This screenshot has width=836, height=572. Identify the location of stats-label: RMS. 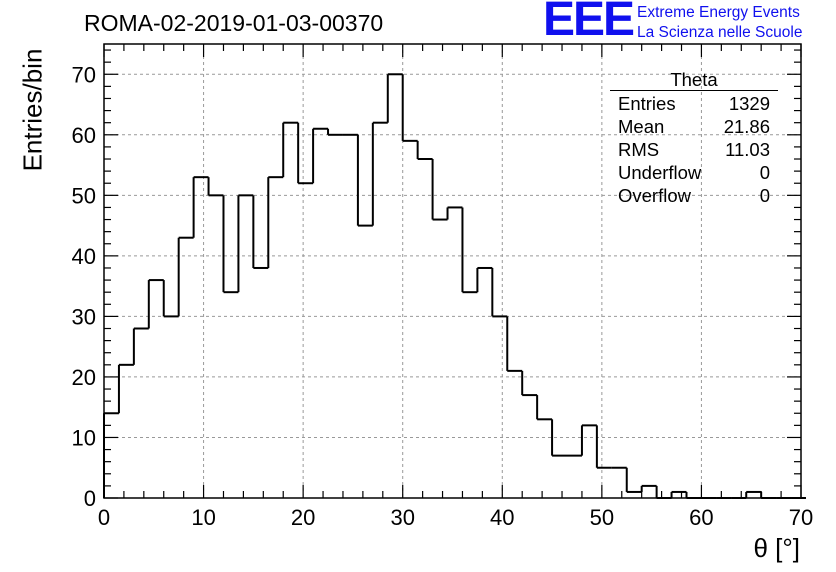
(639, 149).